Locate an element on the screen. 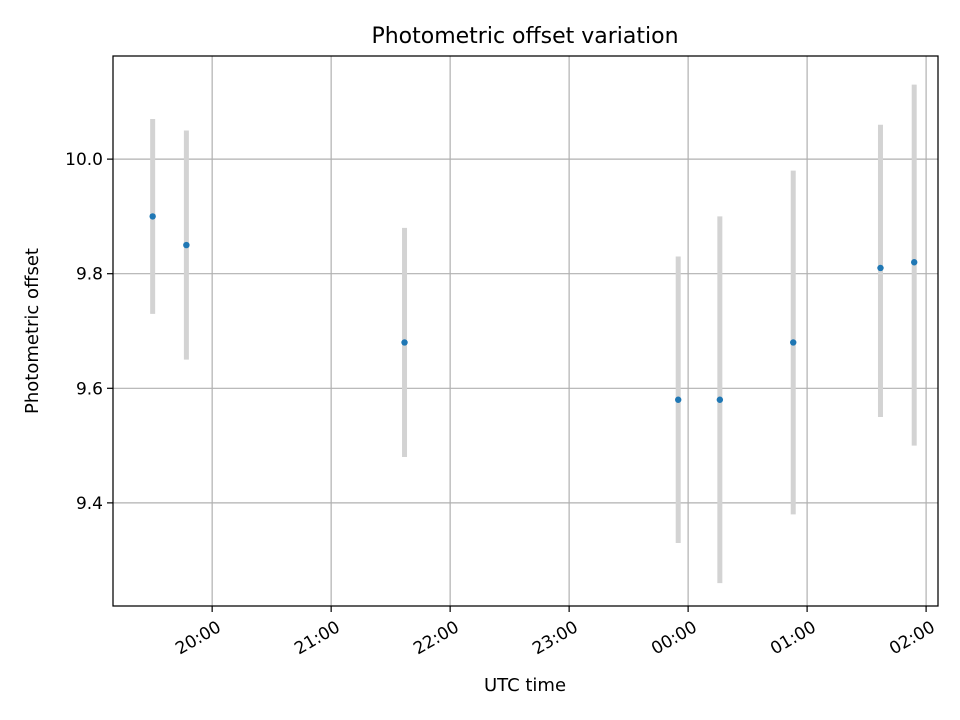  y-tick-label: 9.4 is located at coordinates (89, 504).